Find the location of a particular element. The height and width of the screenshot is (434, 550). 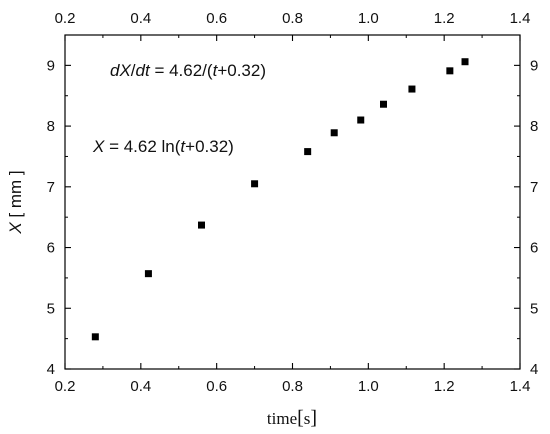

x-axis-main: time is located at coordinates (282, 418).